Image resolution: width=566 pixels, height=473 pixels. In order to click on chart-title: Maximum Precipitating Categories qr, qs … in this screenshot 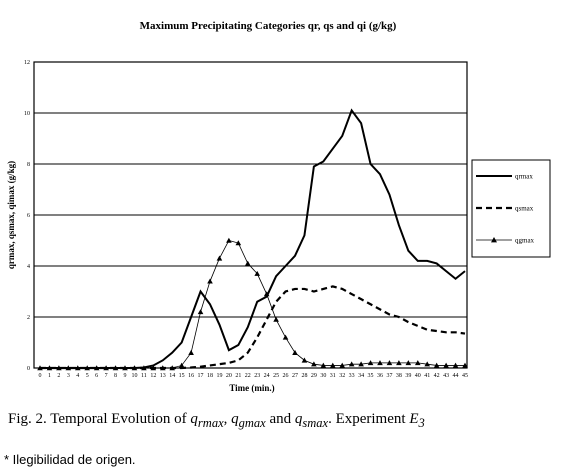, I will do `click(268, 26)`.